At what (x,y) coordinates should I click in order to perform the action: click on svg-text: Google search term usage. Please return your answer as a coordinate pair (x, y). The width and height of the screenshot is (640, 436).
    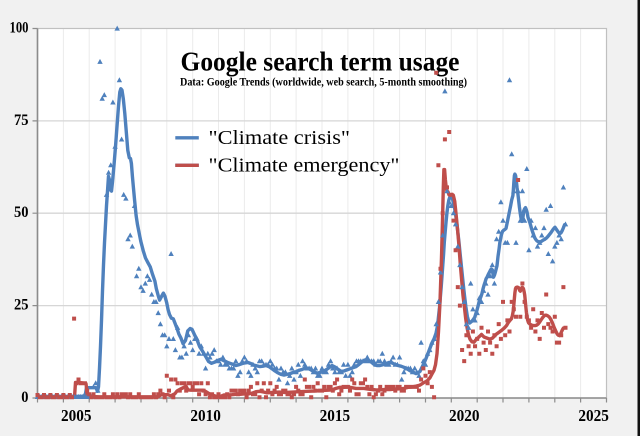
    Looking at the image, I should click on (320, 61).